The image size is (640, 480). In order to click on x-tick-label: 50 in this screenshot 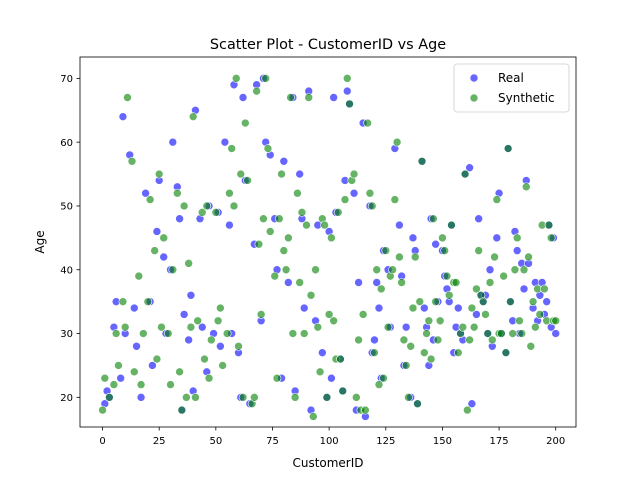, I will do `click(215, 441)`.